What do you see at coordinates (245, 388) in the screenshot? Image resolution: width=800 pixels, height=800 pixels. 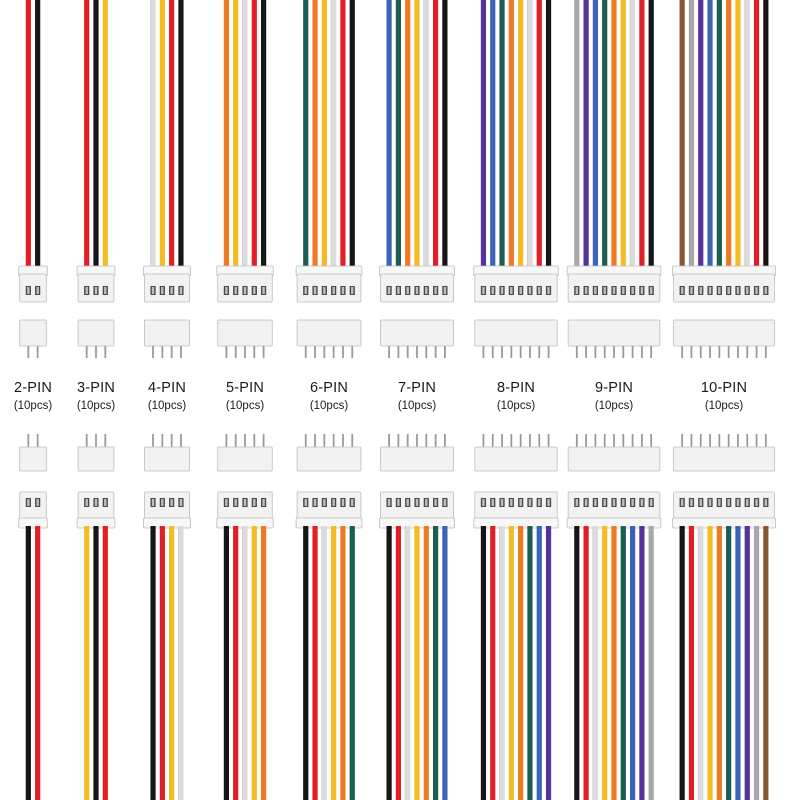 I see `pin-count-label: 5-PIN` at bounding box center [245, 388].